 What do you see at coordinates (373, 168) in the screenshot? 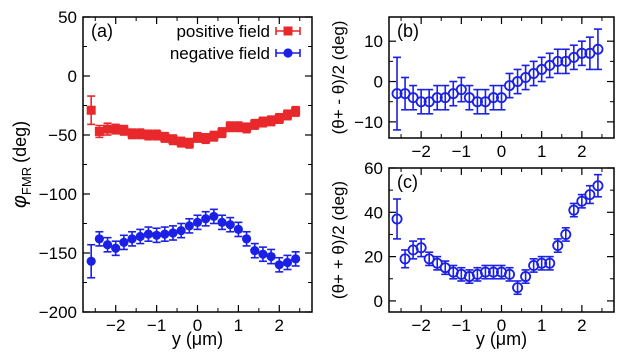
I see `y-tick-label: 60` at bounding box center [373, 168].